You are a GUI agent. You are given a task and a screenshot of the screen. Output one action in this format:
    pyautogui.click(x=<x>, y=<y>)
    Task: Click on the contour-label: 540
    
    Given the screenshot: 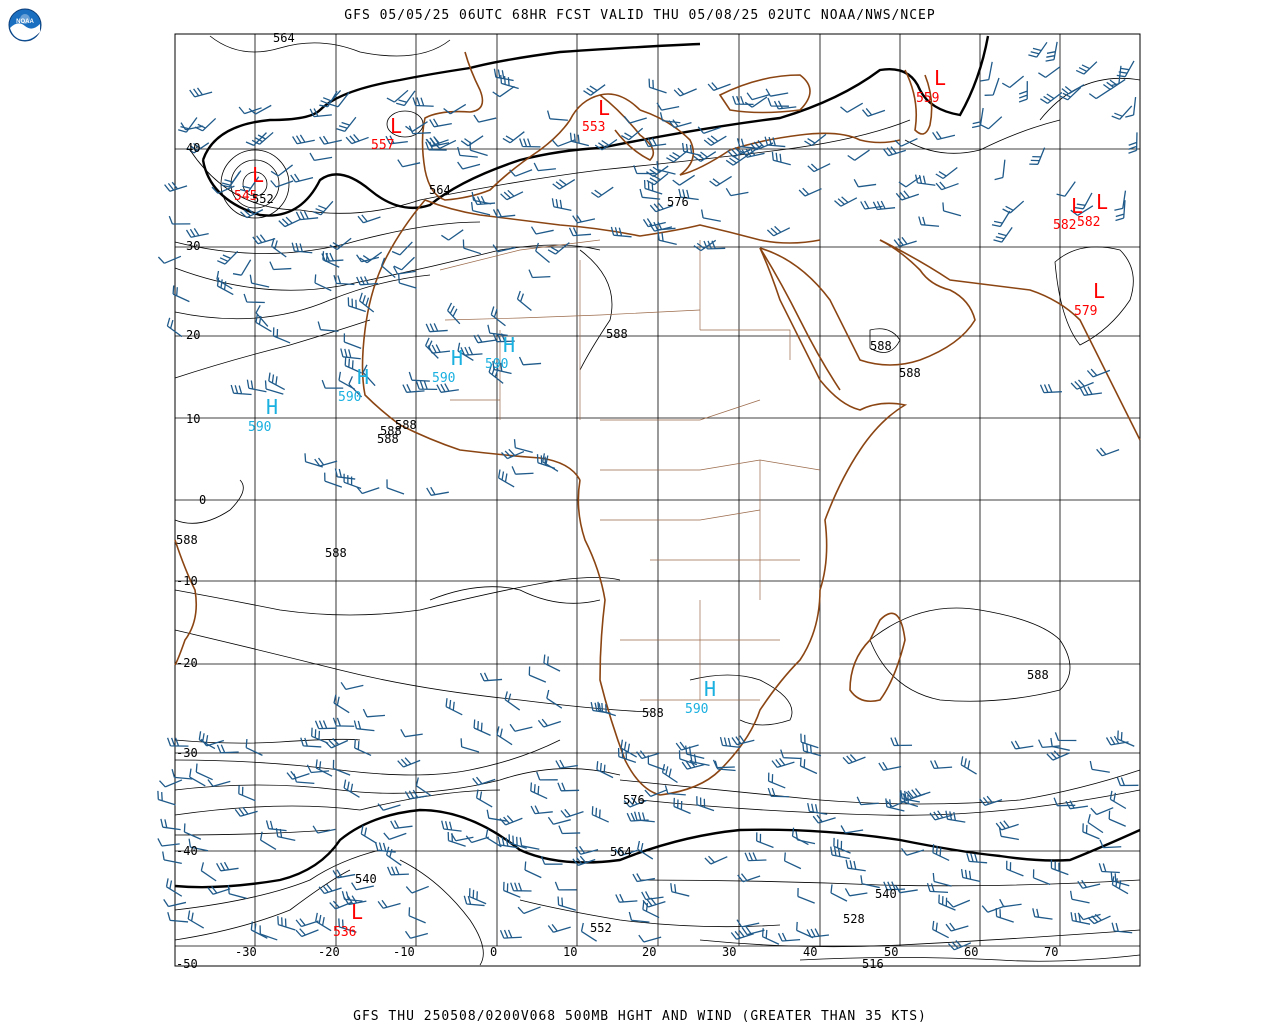 What is the action you would take?
    pyautogui.click(x=886, y=894)
    